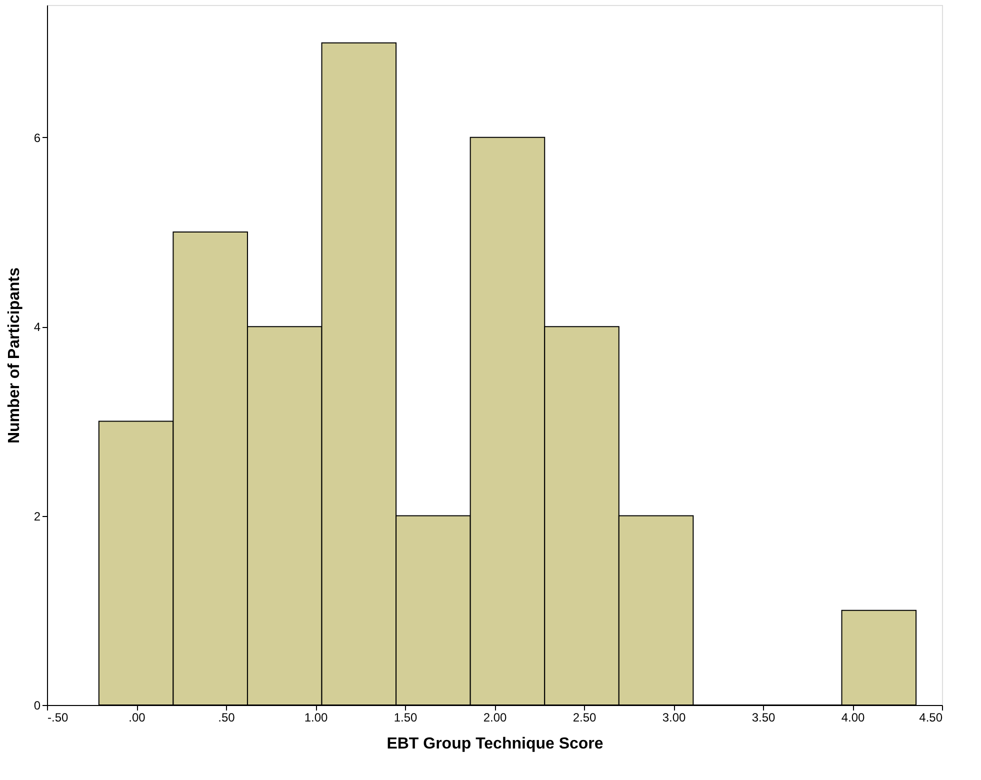 Image resolution: width=981 pixels, height=780 pixels. What do you see at coordinates (316, 717) in the screenshot?
I see `x-tick-label: 1.00` at bounding box center [316, 717].